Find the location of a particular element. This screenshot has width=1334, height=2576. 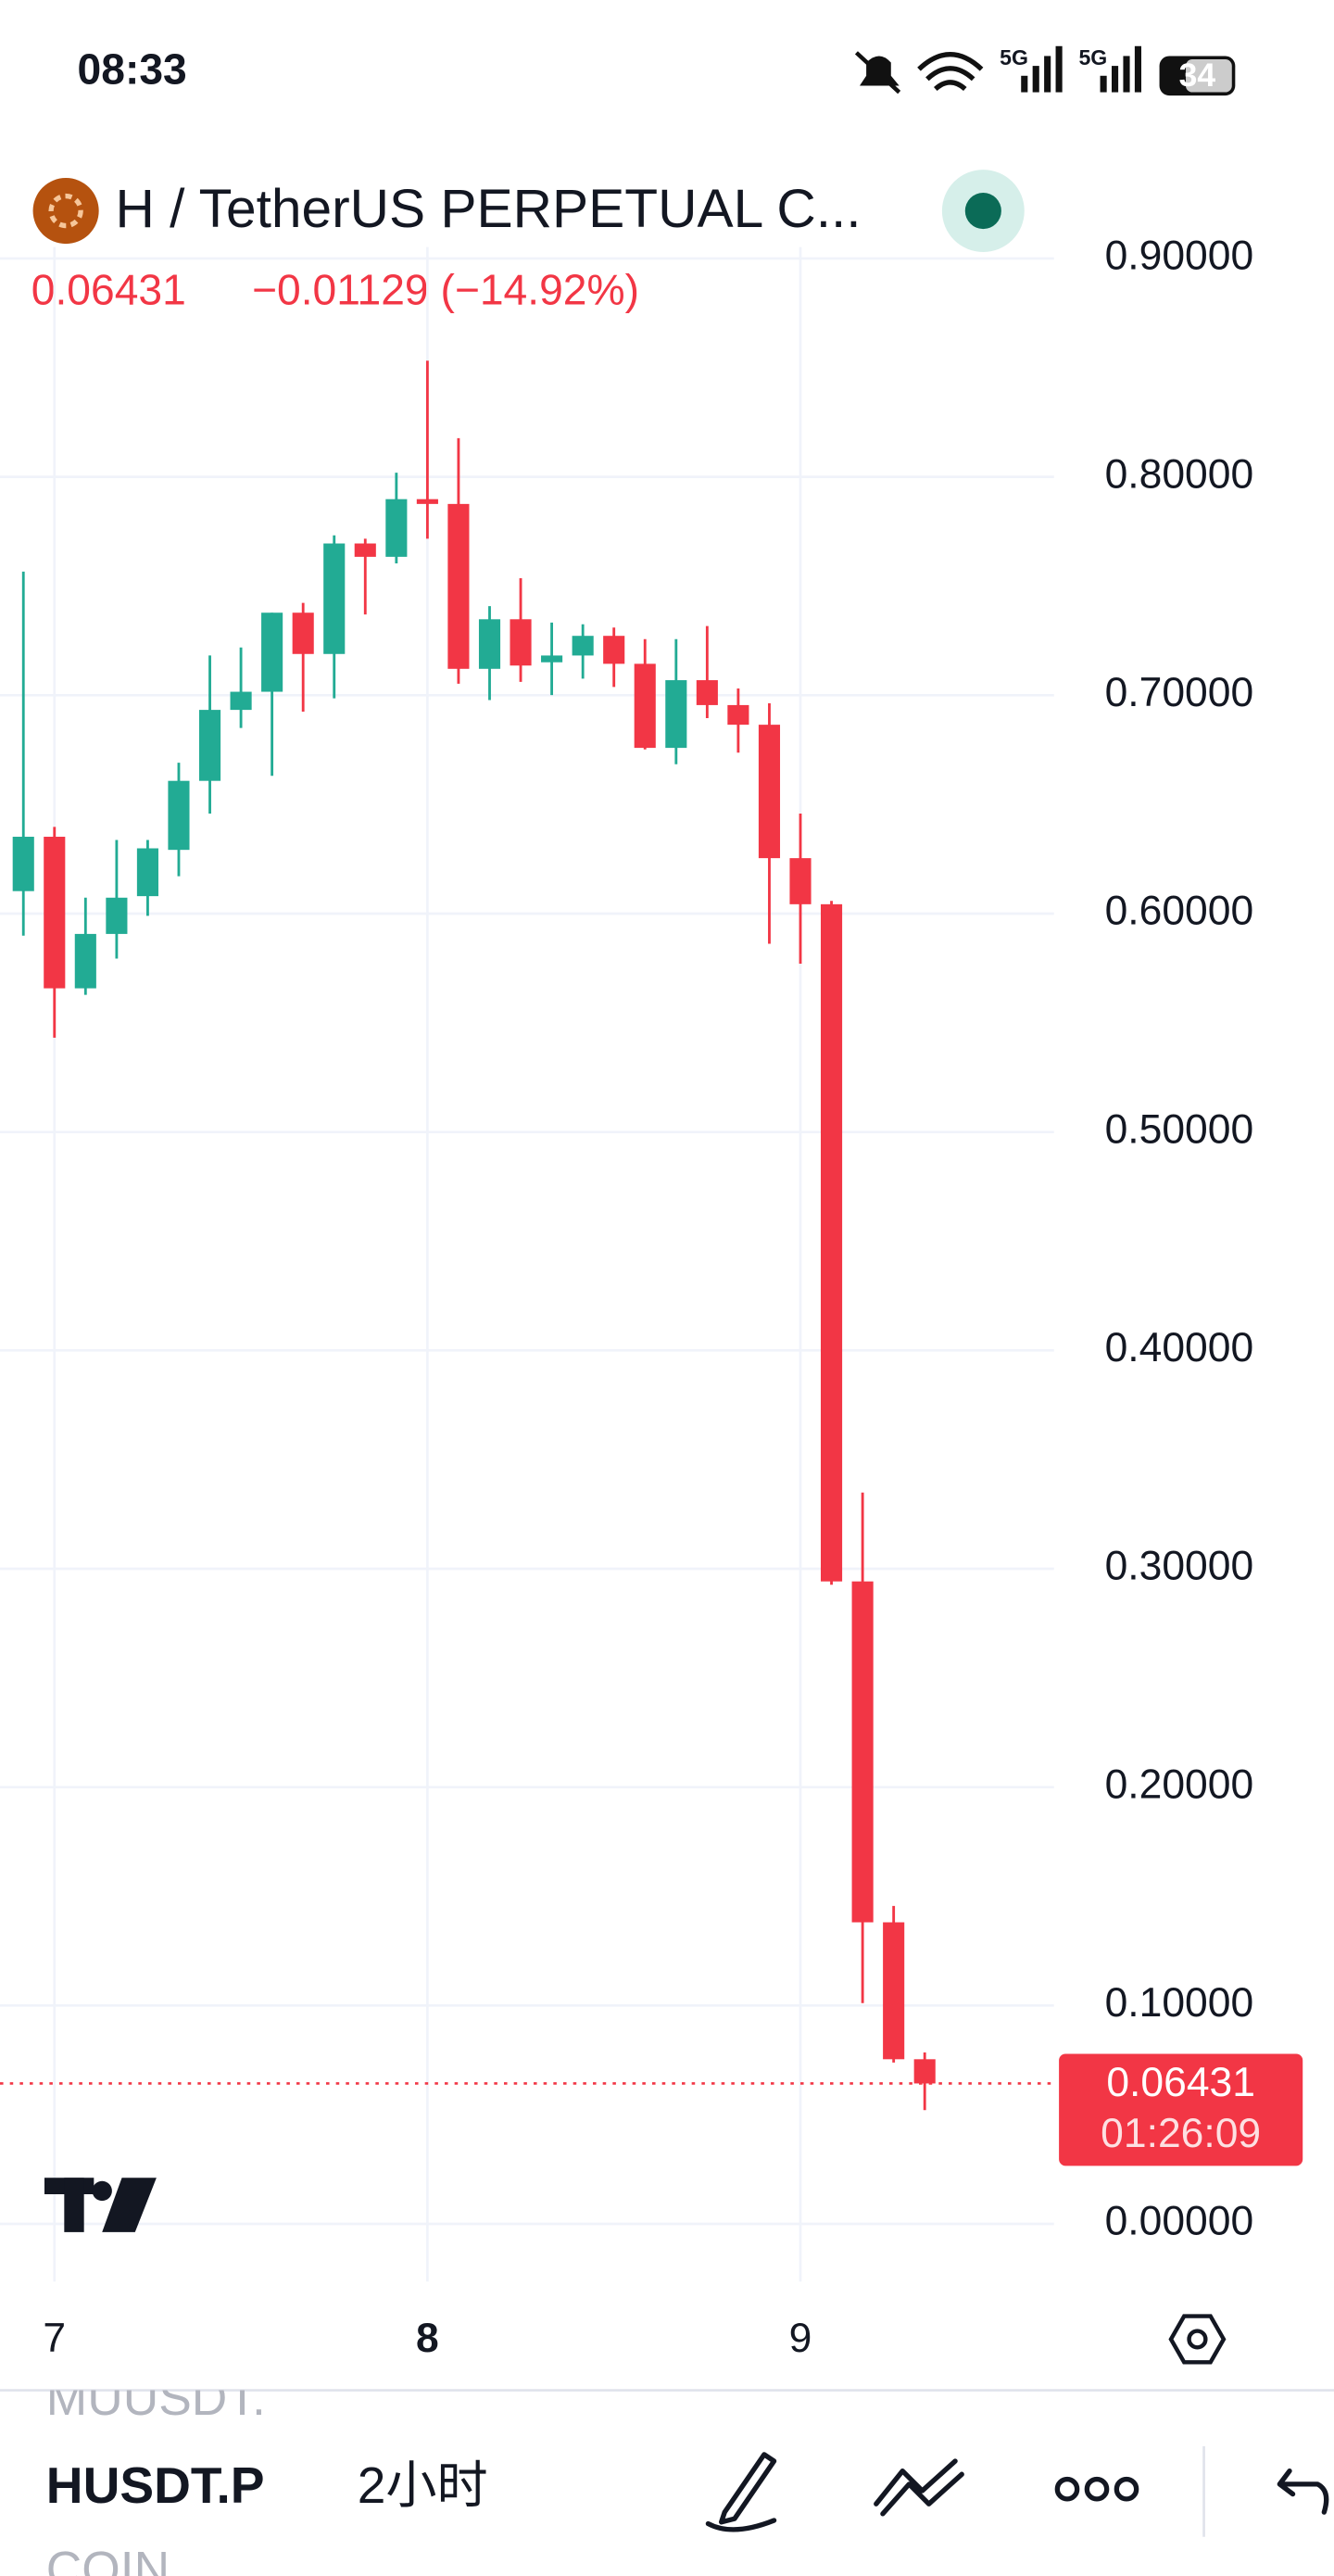

coin-logo-mark is located at coordinates (66, 211).